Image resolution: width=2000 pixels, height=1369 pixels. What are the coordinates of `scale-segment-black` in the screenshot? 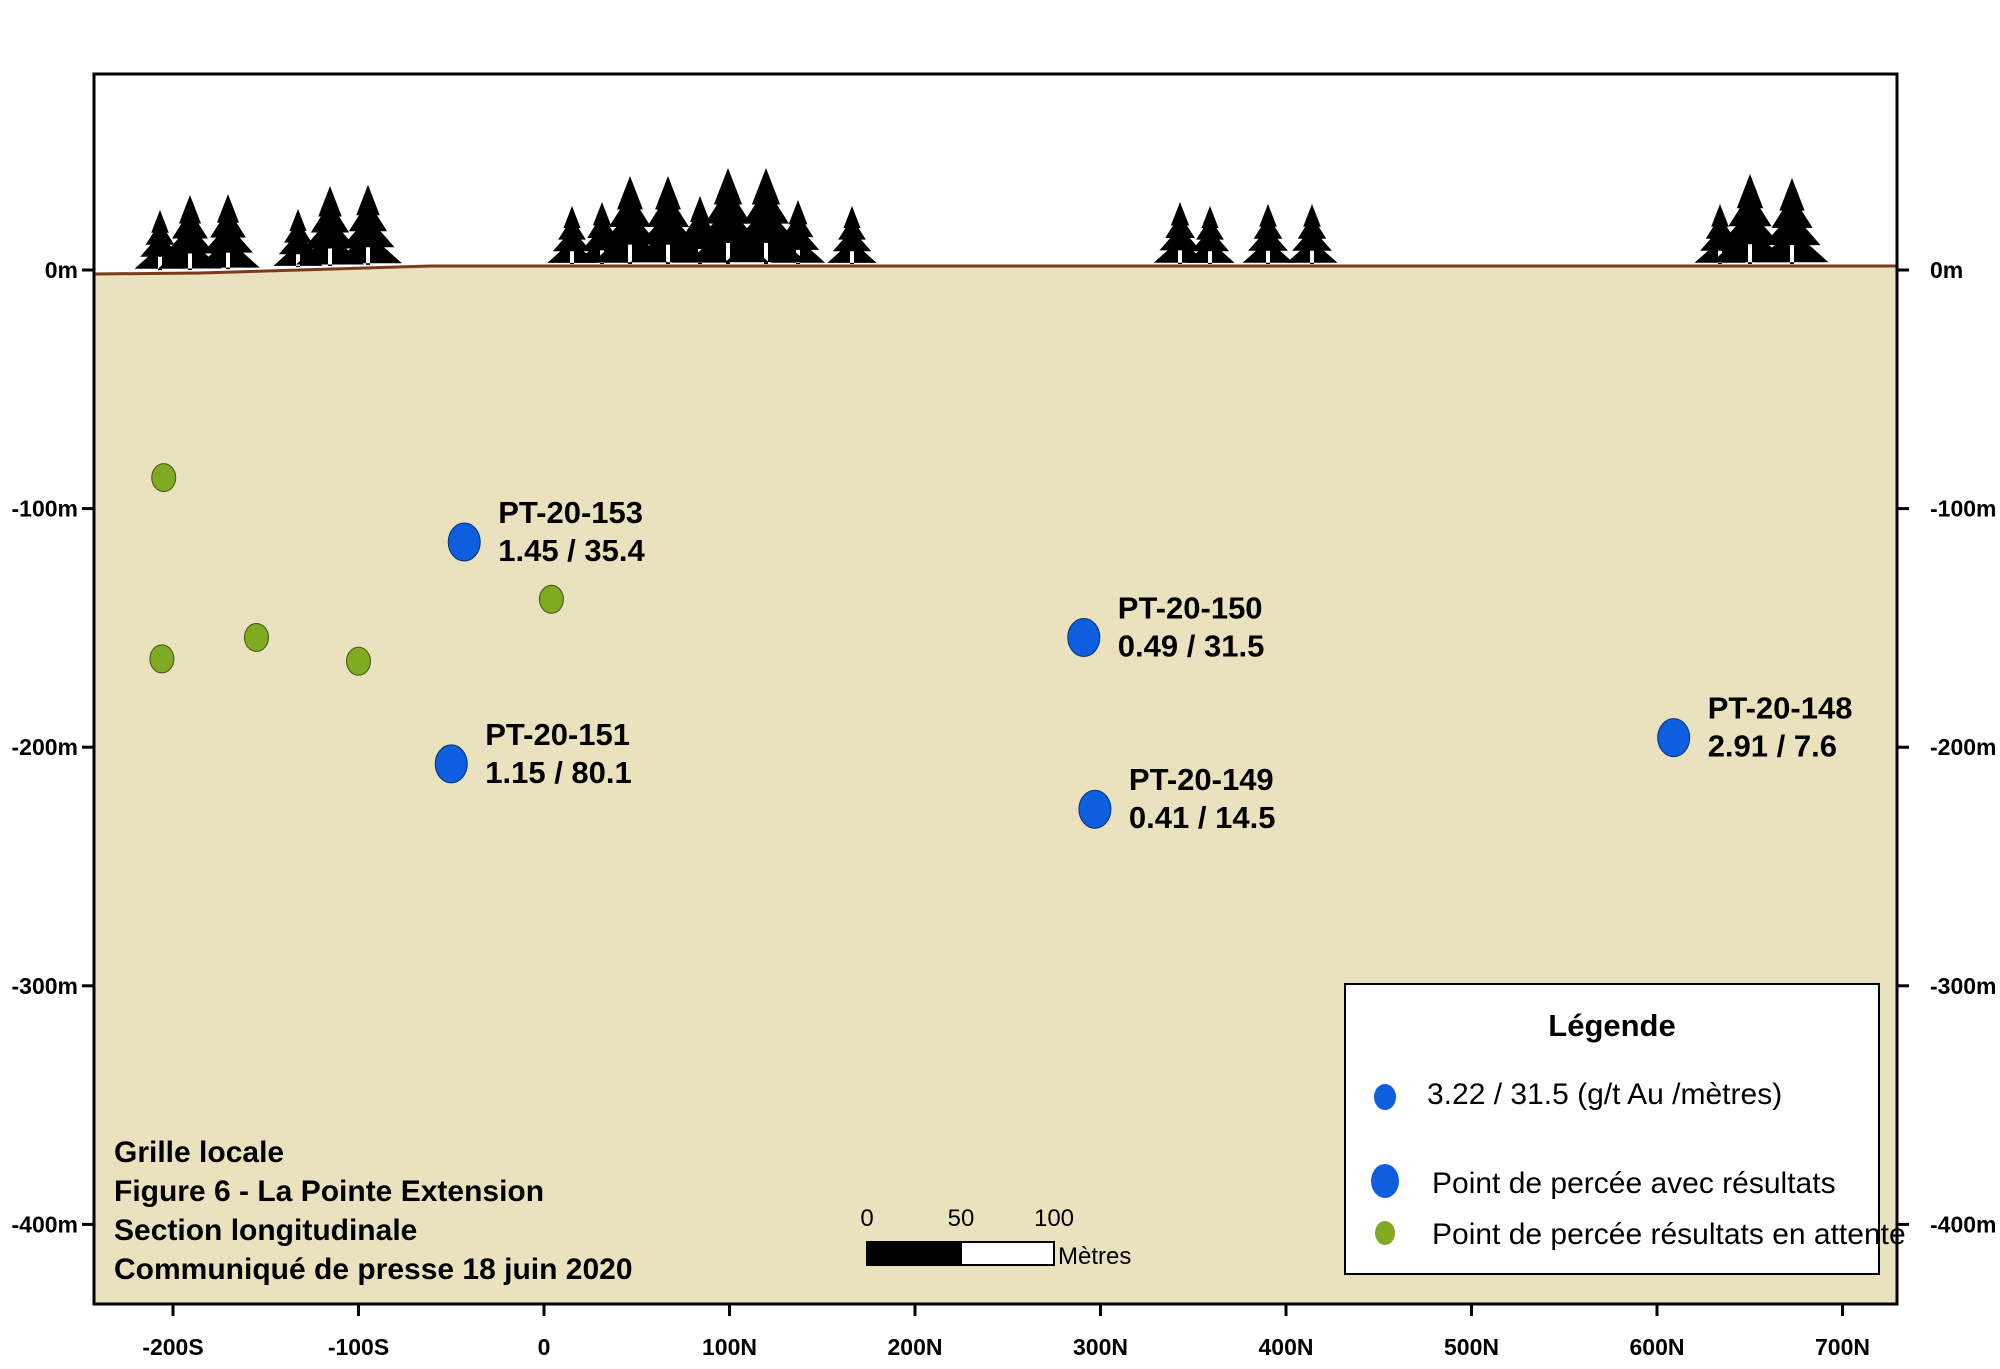 It's located at (914, 1253).